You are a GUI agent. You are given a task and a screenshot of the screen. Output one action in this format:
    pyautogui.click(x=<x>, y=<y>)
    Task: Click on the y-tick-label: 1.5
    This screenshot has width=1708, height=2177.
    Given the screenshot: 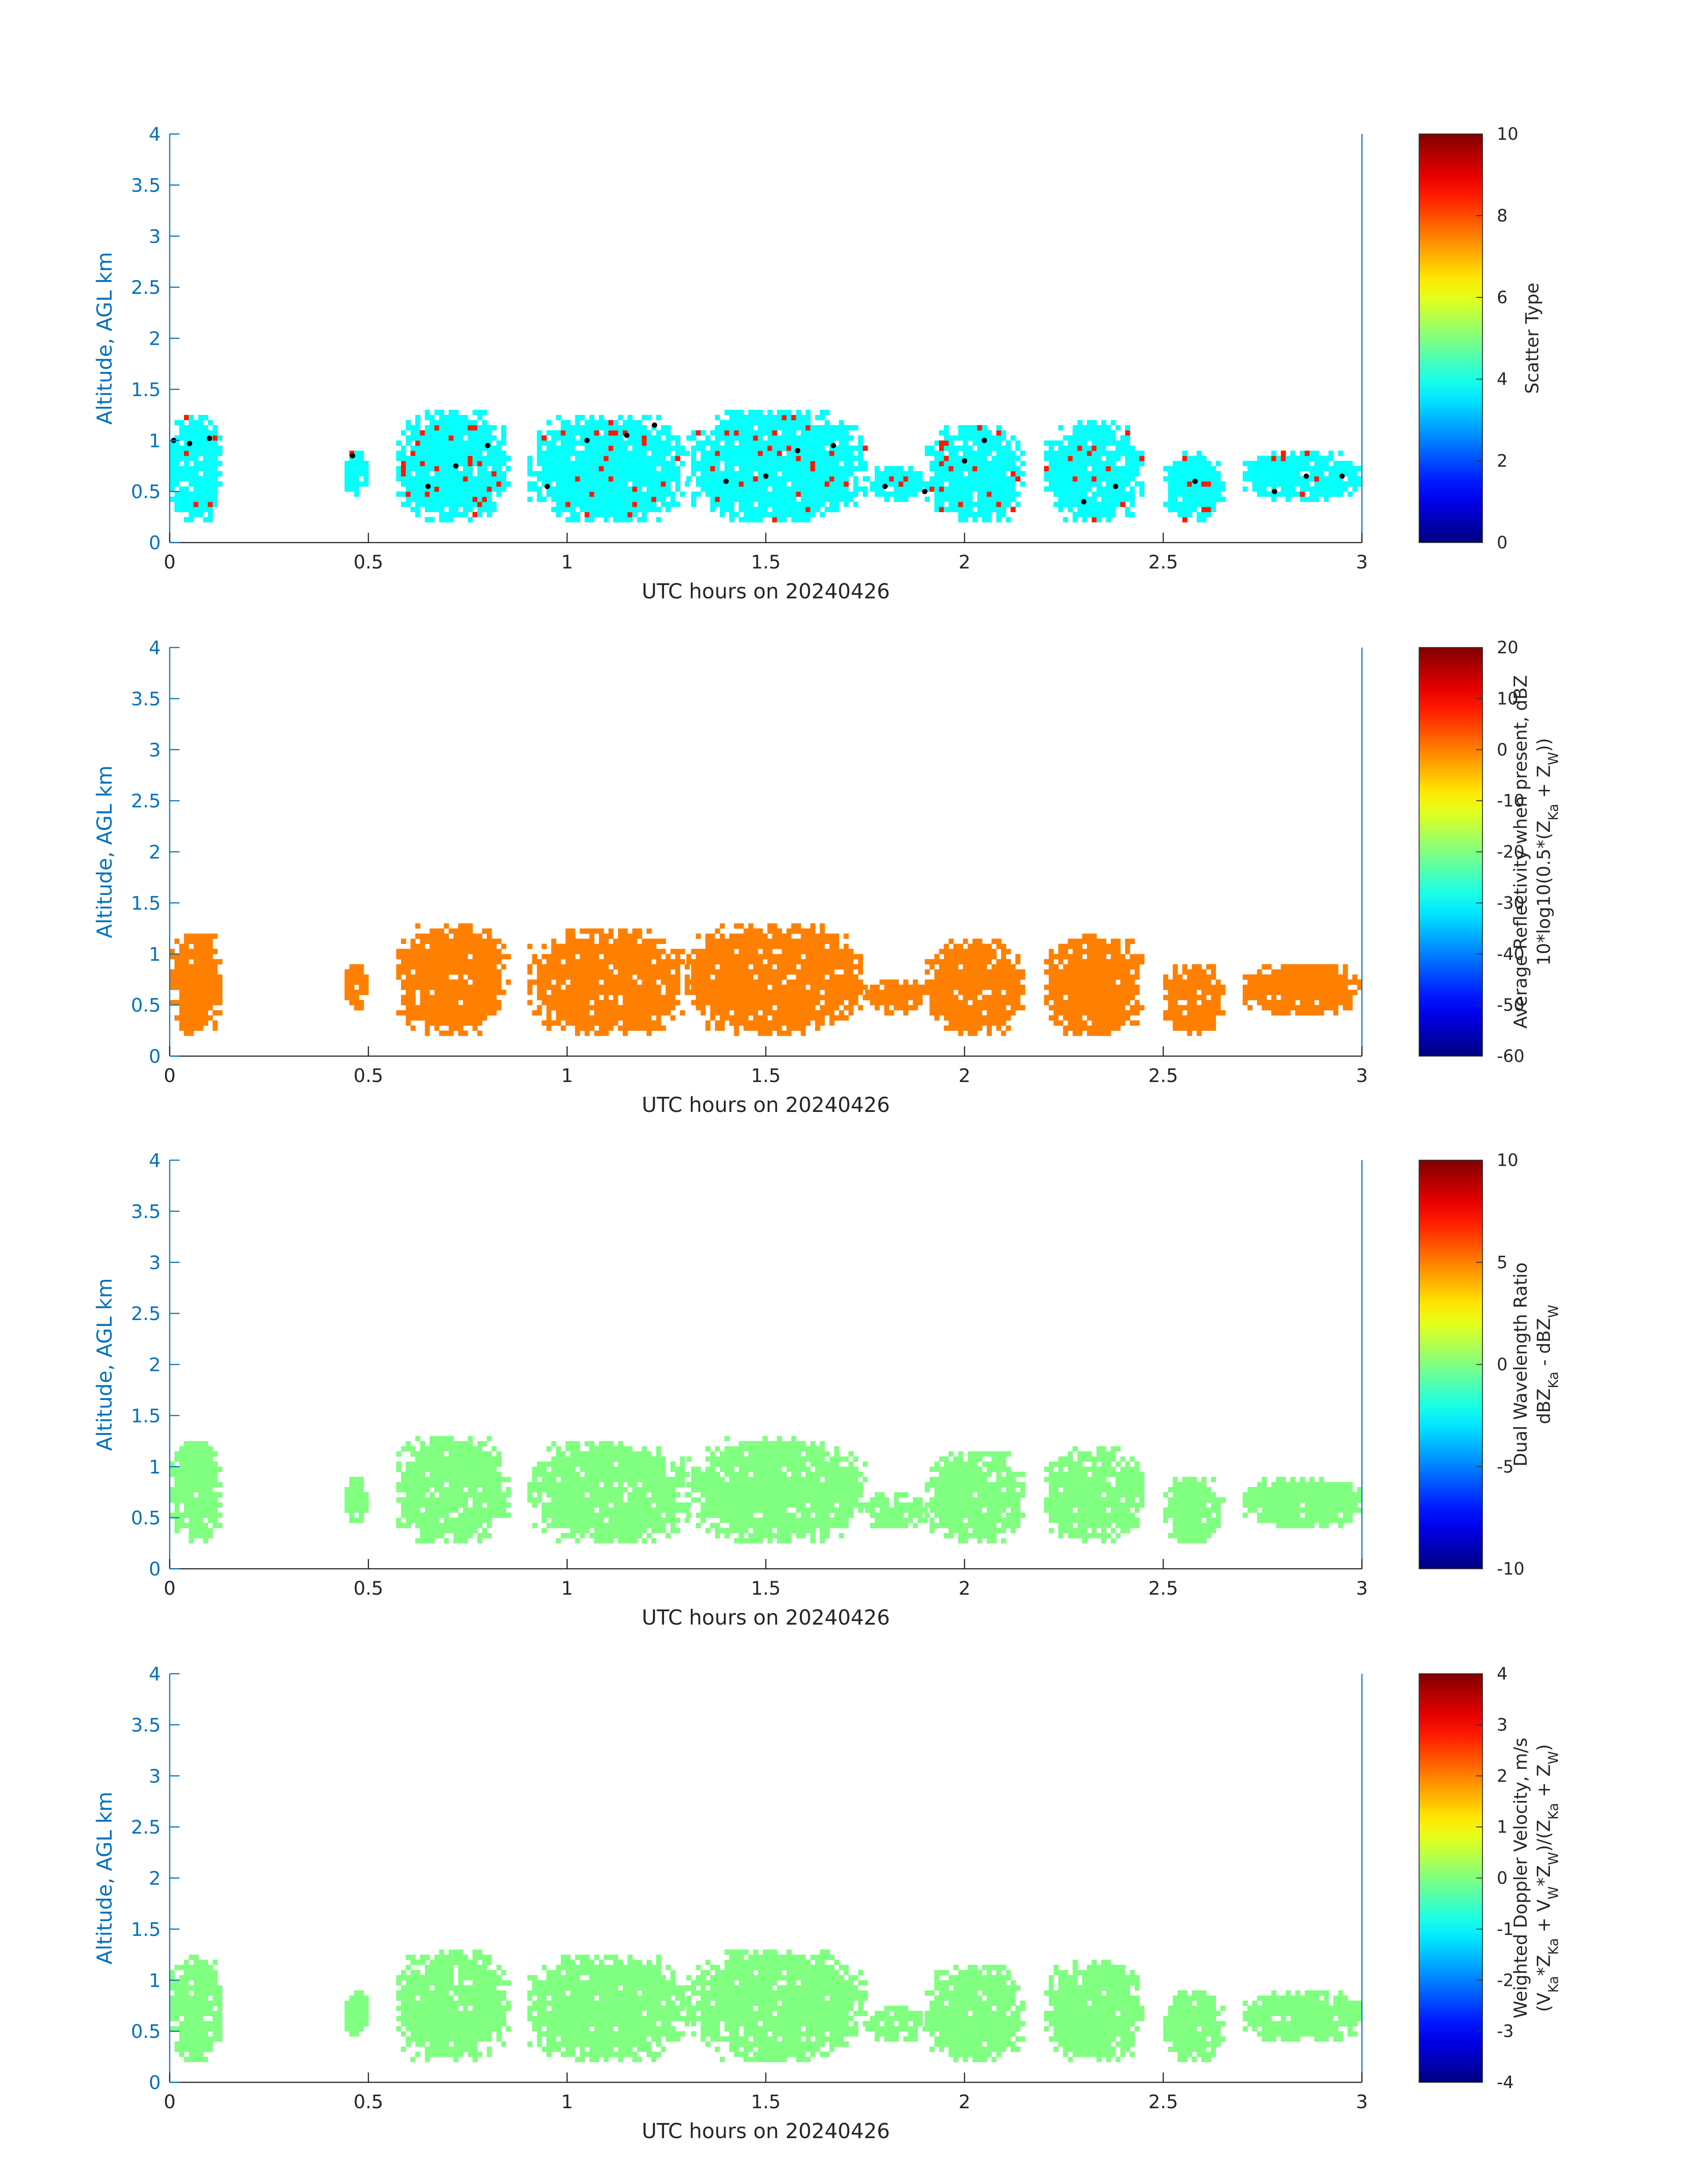 What is the action you would take?
    pyautogui.click(x=146, y=390)
    